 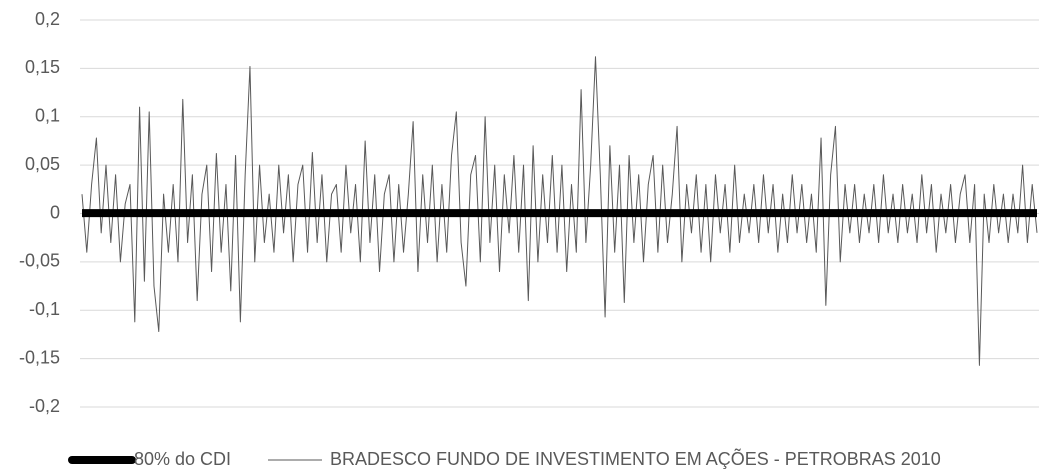 I want to click on y-tick-label: -0,05, so click(x=39, y=261).